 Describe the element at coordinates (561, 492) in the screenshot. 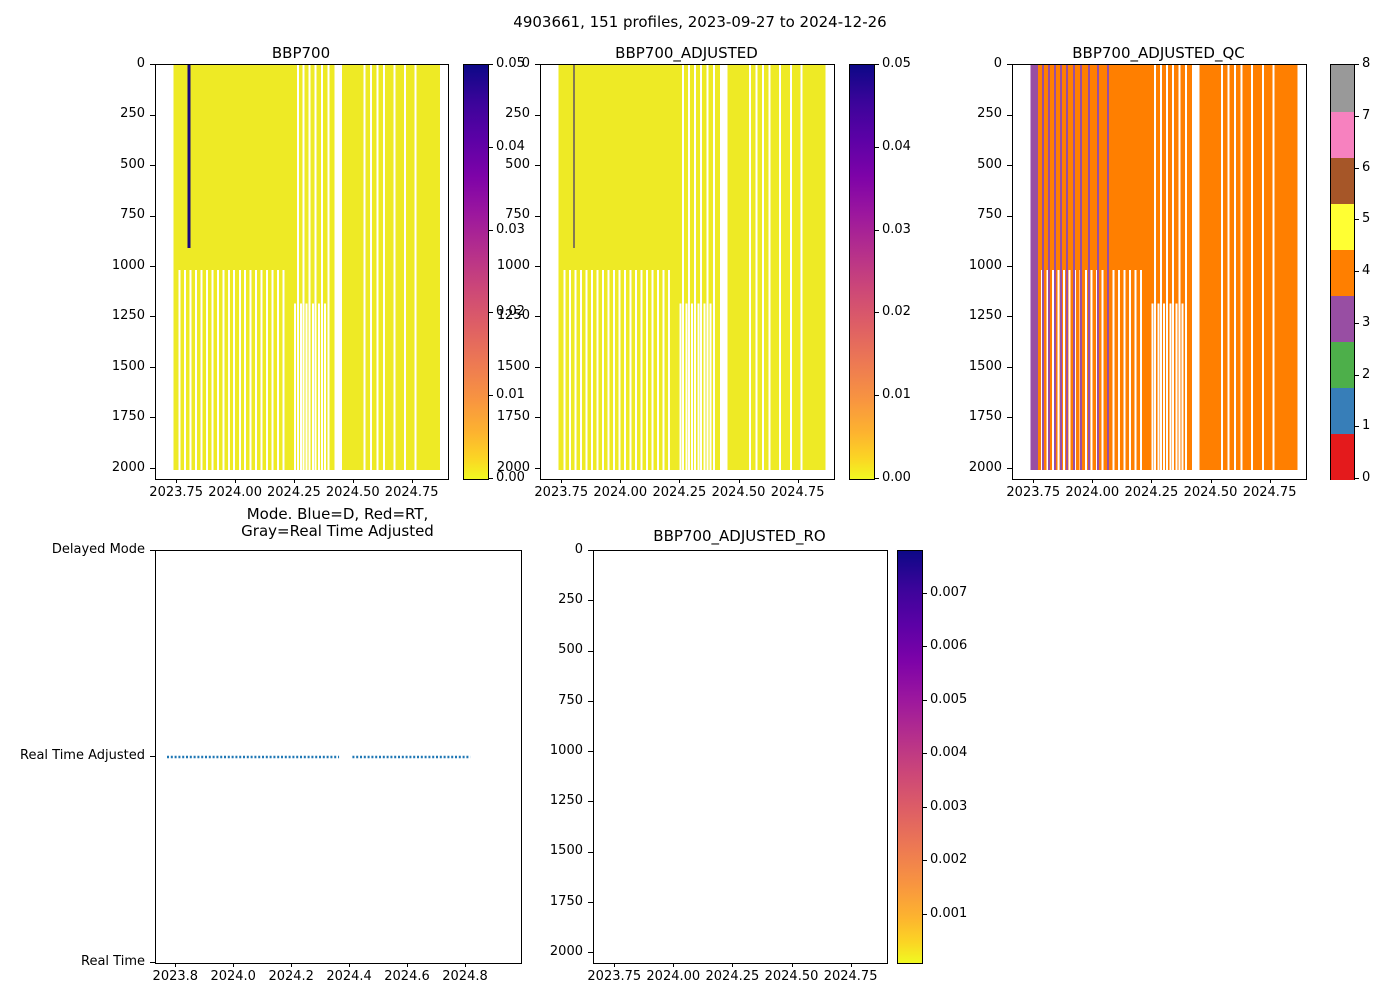

I see `x-tick-label-bbp700_adjusted: 2023.75` at that location.